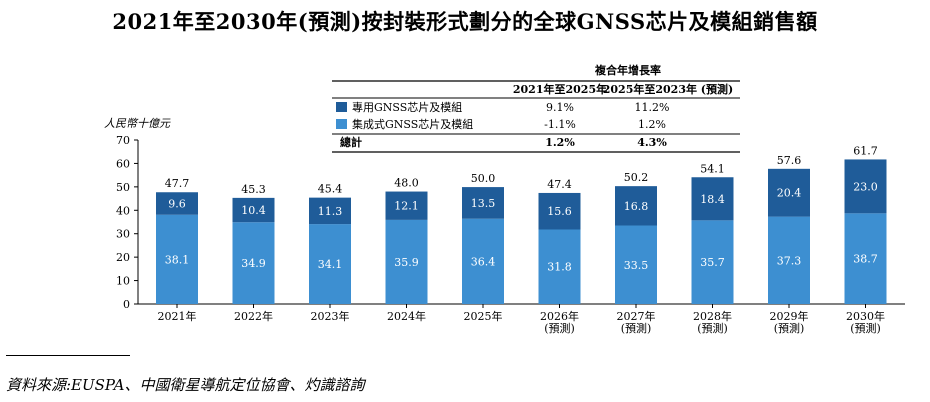 Image resolution: width=930 pixels, height=402 pixels. I want to click on bar-total-label: 47.4, so click(559, 184).